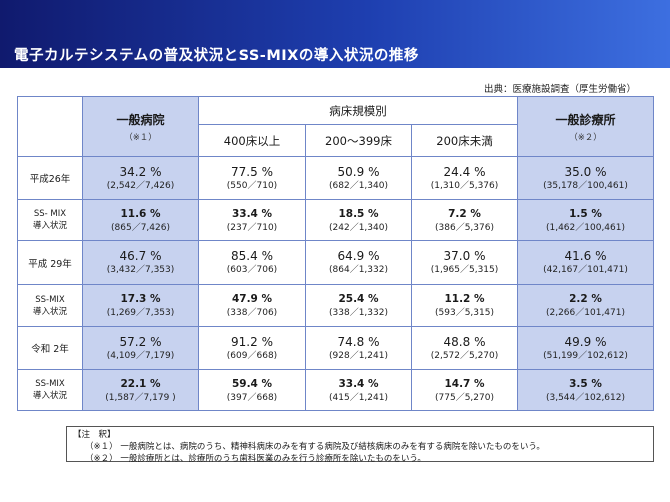 The height and width of the screenshot is (502, 670). I want to click on percentage-value: 37.0 %, so click(464, 256).